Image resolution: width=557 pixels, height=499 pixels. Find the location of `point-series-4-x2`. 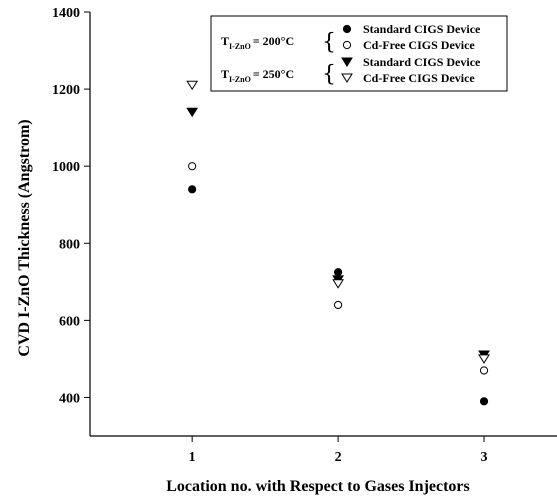

point-series-4-x2 is located at coordinates (338, 284).